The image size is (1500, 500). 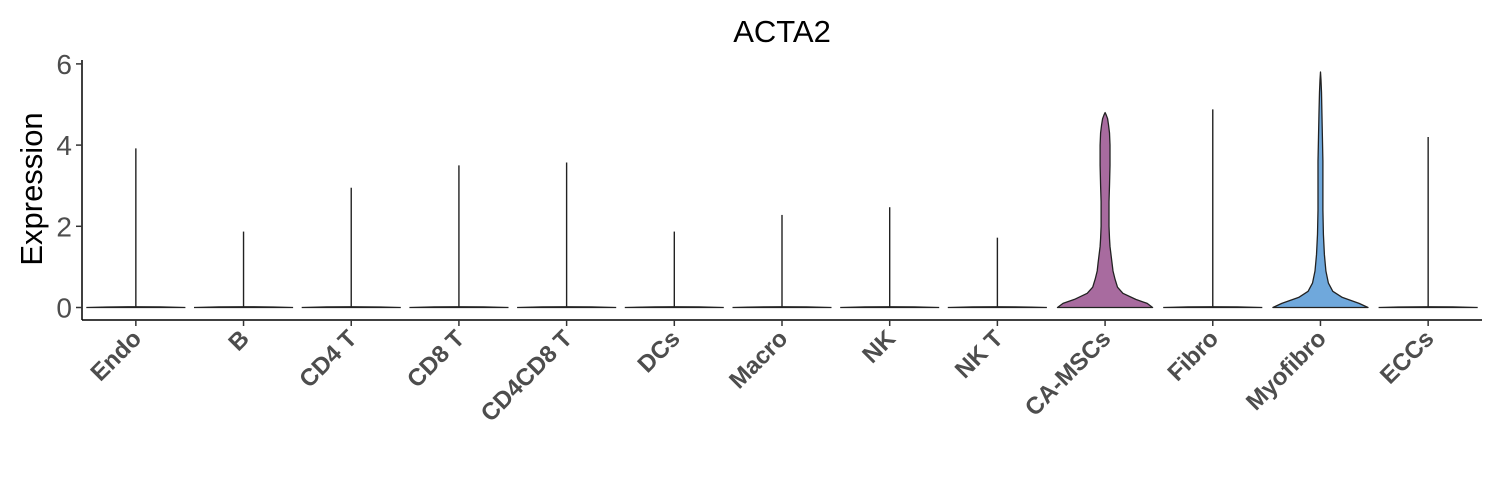 I want to click on x-tick-label: NK, so click(x=879, y=347).